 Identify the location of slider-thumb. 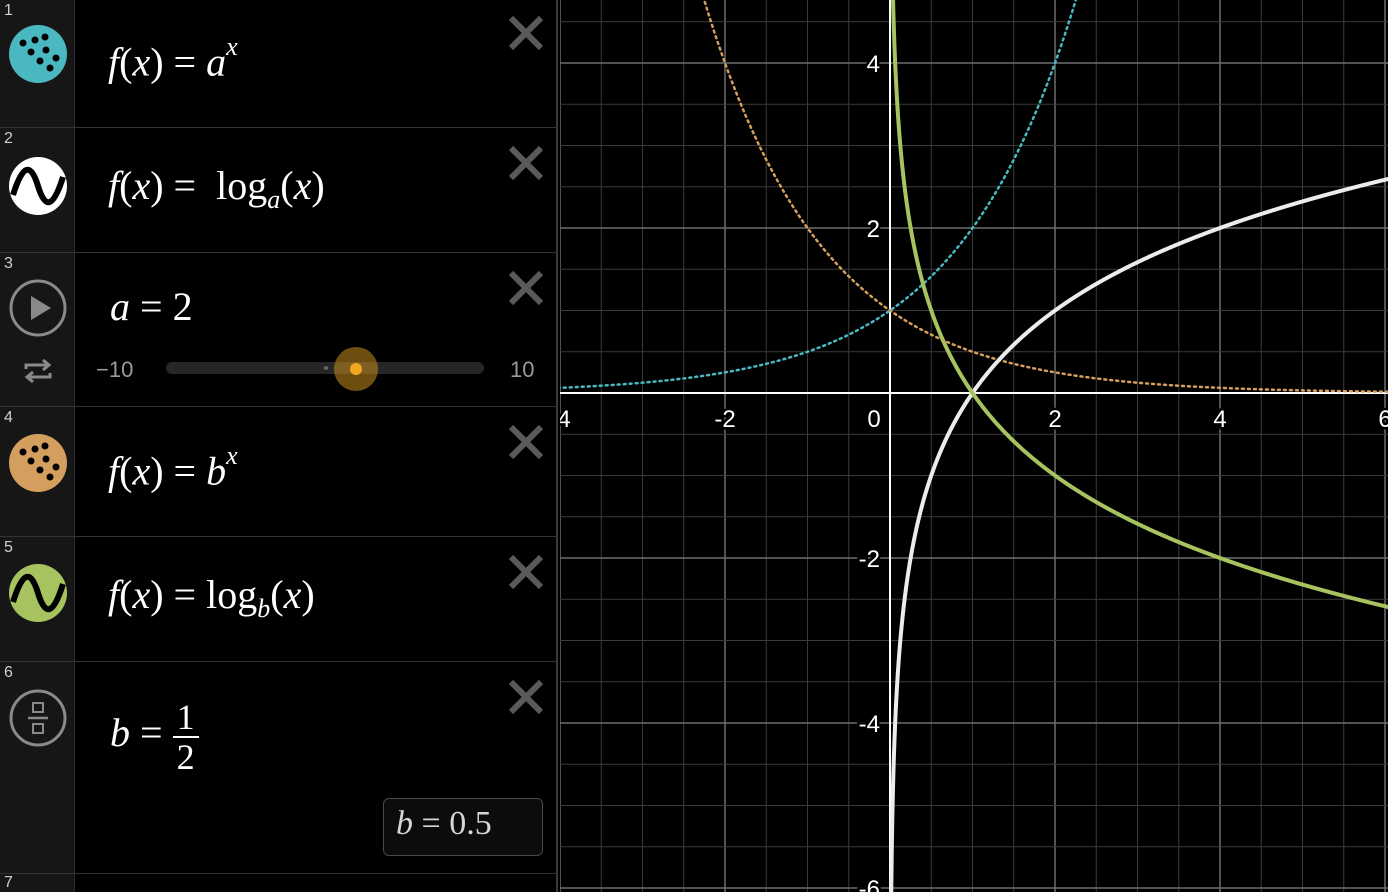
(356, 369).